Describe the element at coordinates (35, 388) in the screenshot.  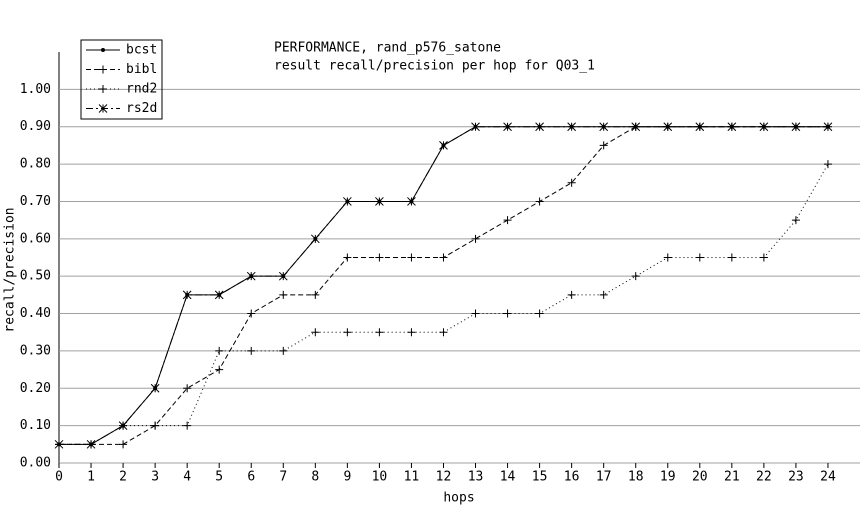
I see `y-tick-label: 0.20` at that location.